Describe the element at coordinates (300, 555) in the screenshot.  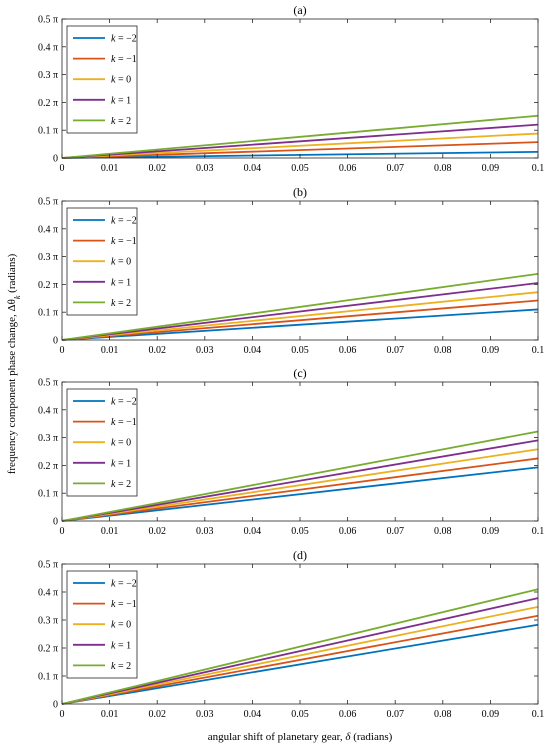
I see `panel-title: (d)` at that location.